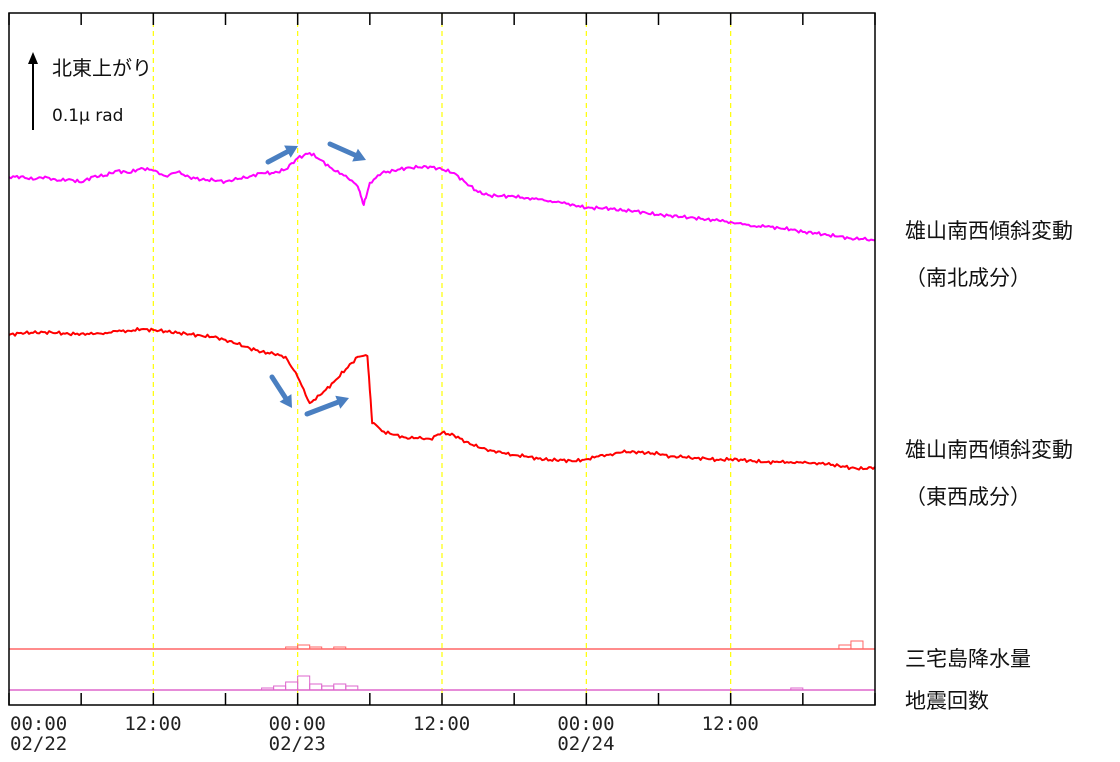  What do you see at coordinates (968, 659) in the screenshot?
I see `series-label-rainfall: 三宅島降水量` at bounding box center [968, 659].